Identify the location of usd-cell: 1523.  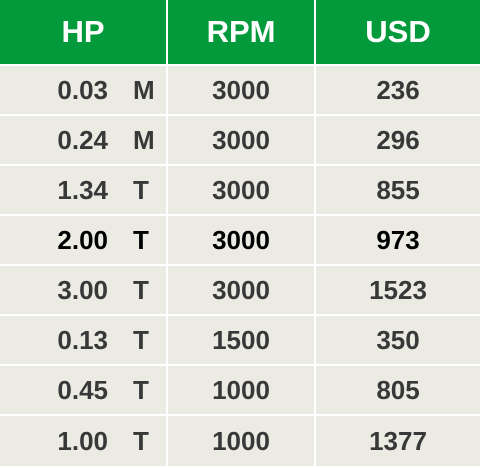
(397, 290).